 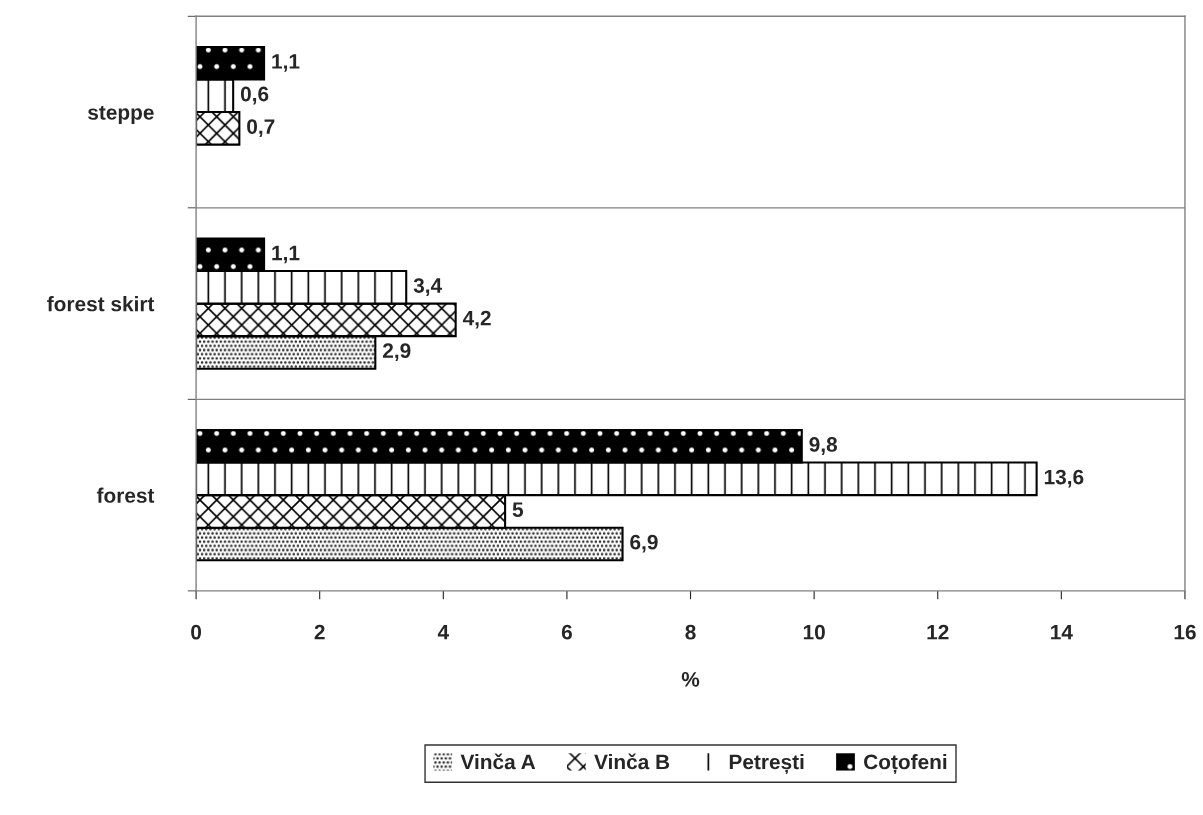 I want to click on y-tick-label: forest skirt, so click(x=101, y=304).